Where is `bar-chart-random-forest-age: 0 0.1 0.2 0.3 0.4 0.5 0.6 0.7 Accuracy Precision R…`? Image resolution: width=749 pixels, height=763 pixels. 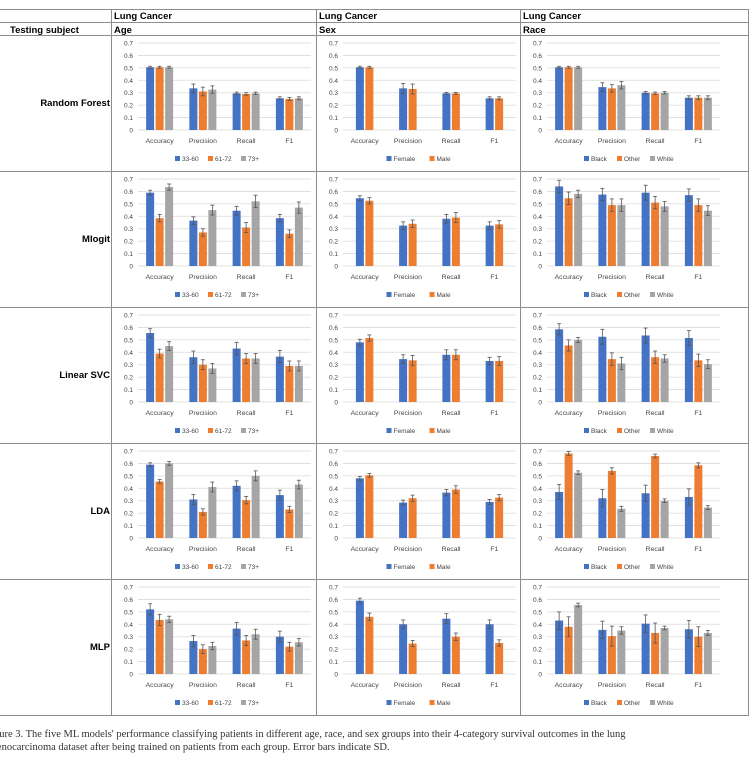
bar-chart-random-forest-age: 0 0.1 0.2 0.3 0.4 0.5 0.6 0.7 Accuracy Precision R… is located at coordinates (213, 103).